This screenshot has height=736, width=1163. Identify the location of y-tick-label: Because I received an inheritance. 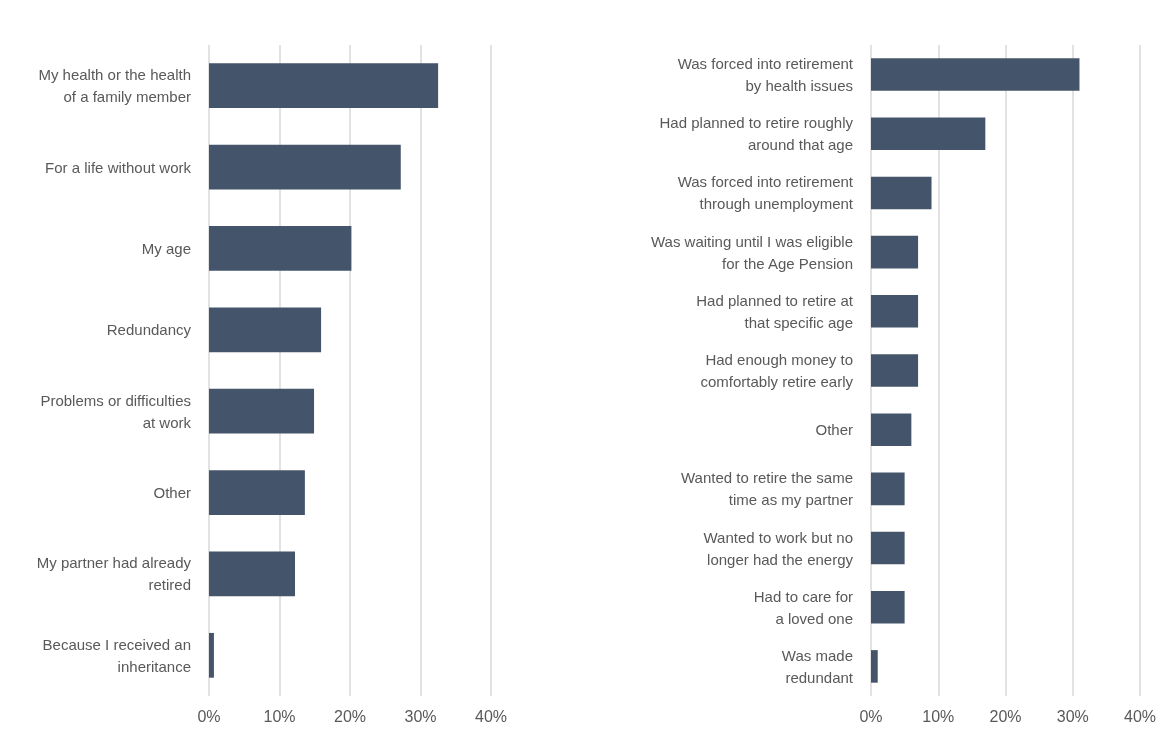
(116, 655).